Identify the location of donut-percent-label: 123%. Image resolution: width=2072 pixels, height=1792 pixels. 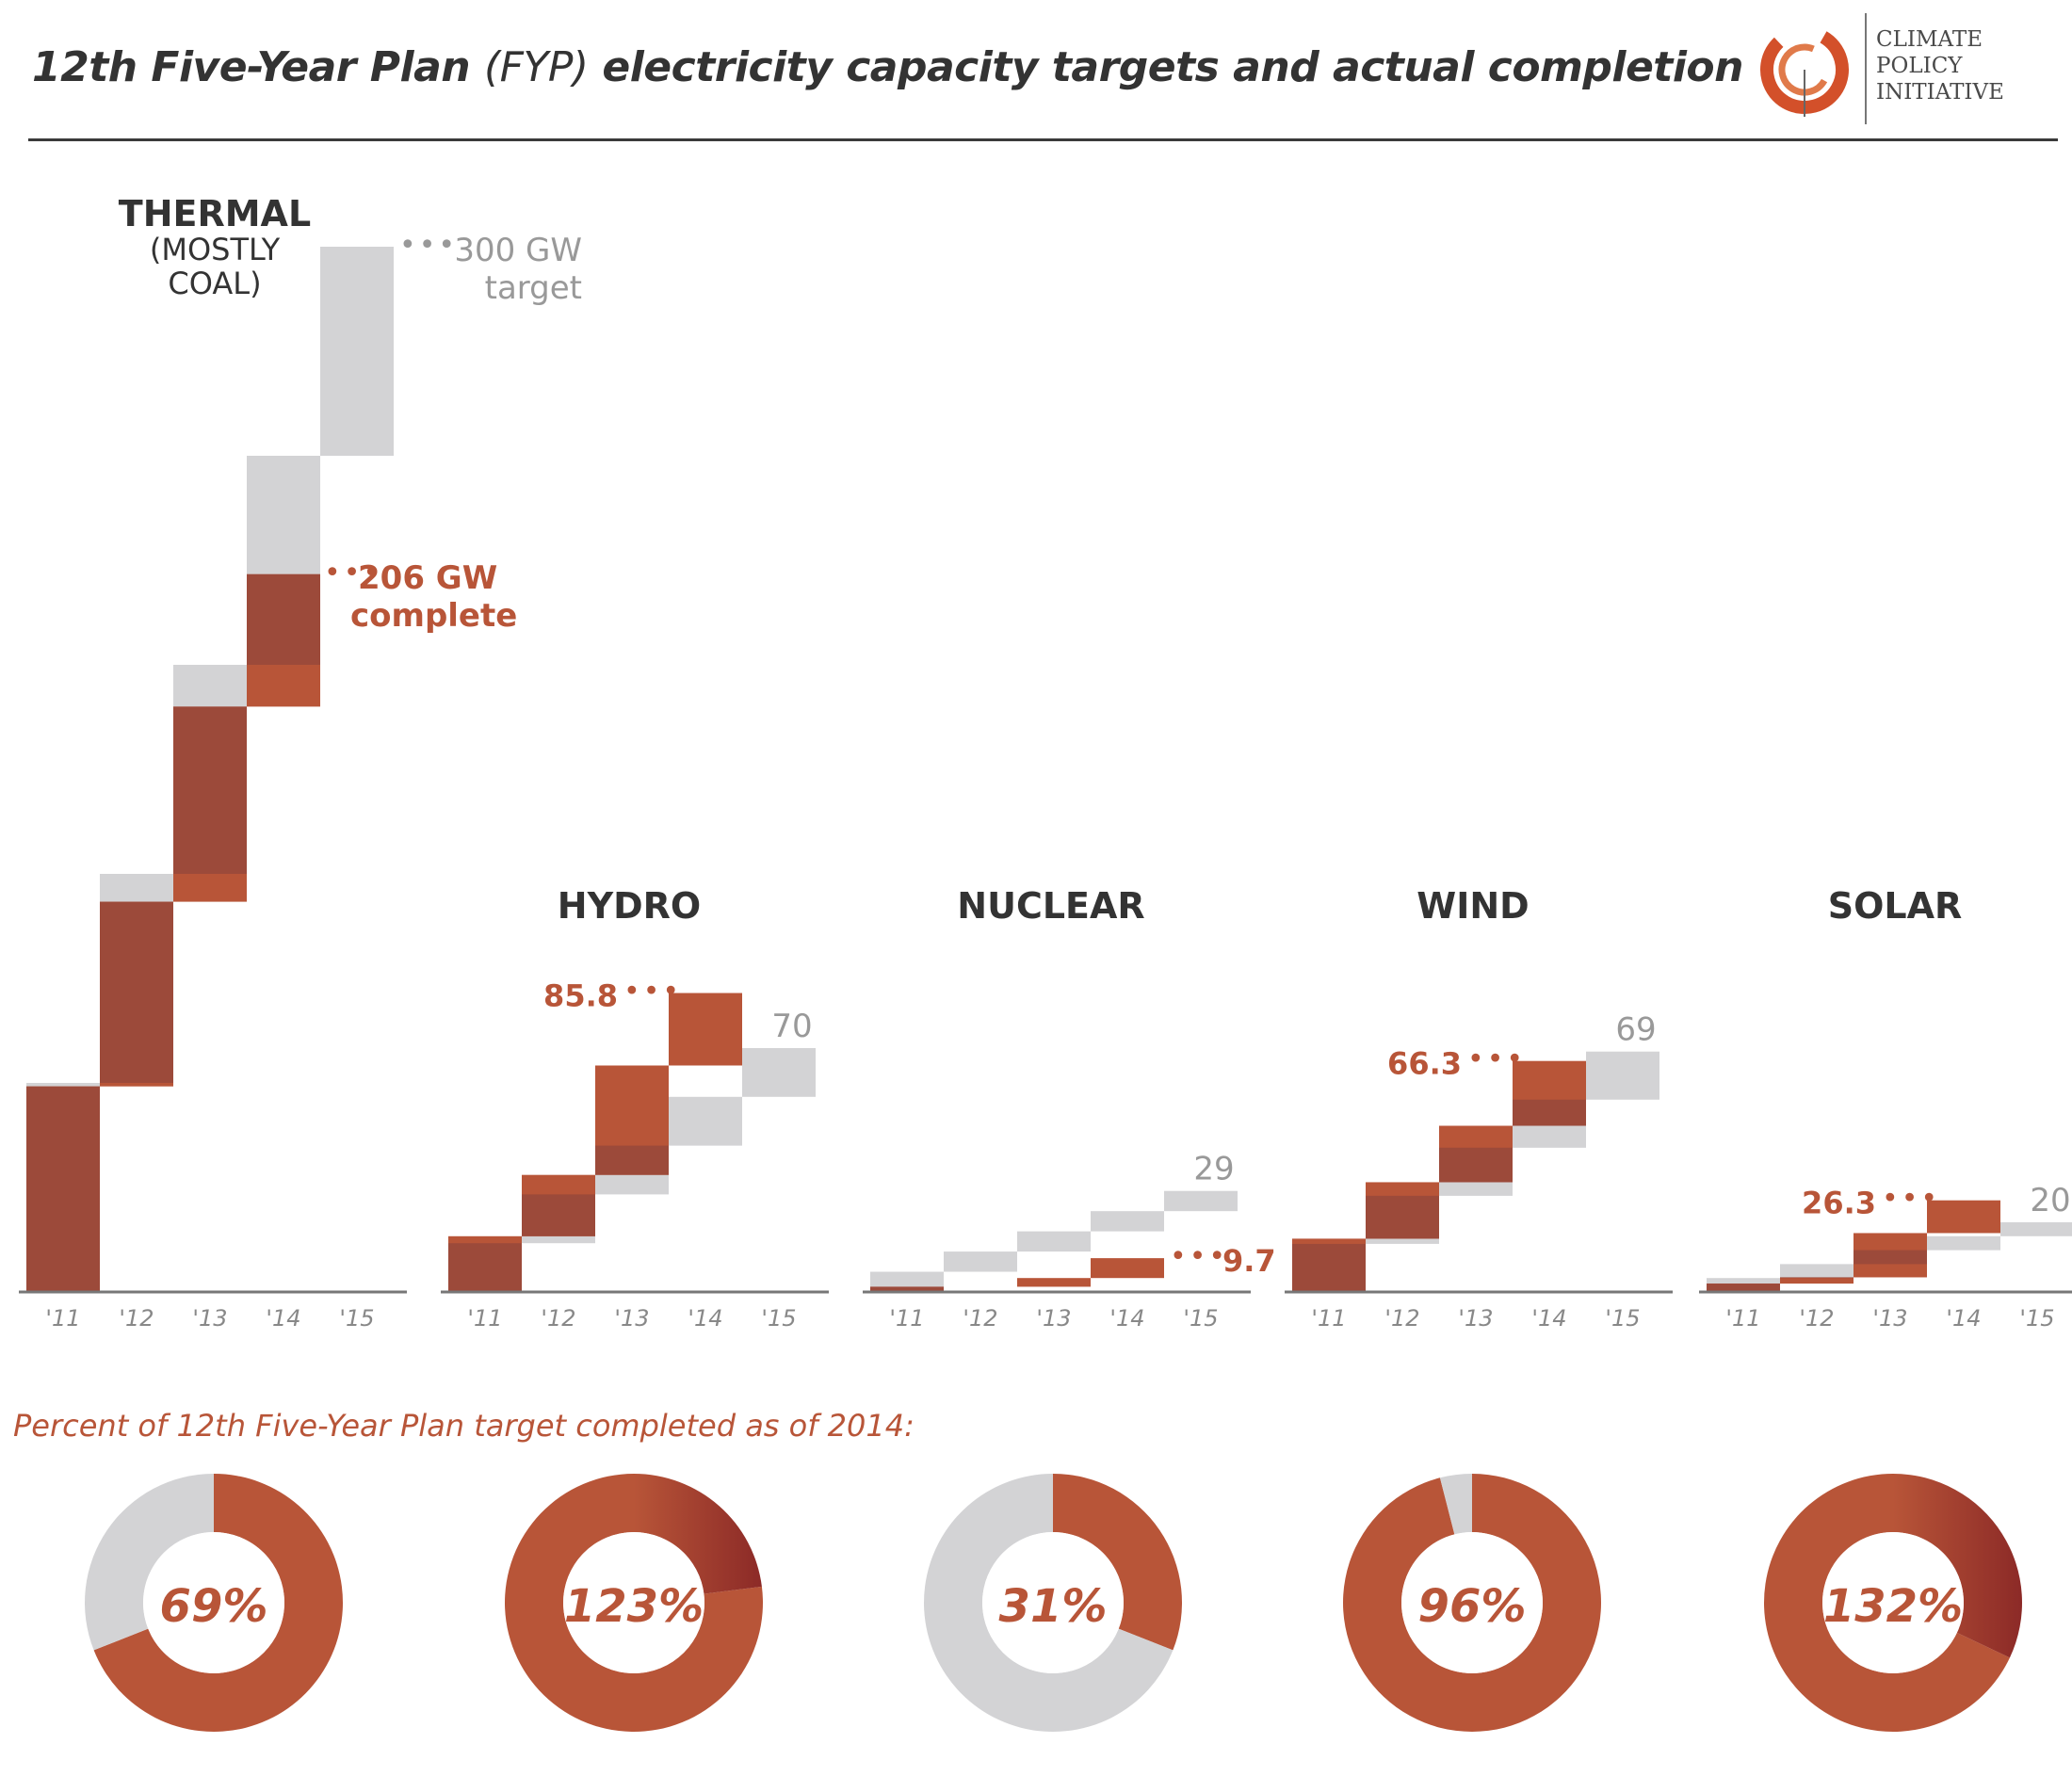
(634, 1606).